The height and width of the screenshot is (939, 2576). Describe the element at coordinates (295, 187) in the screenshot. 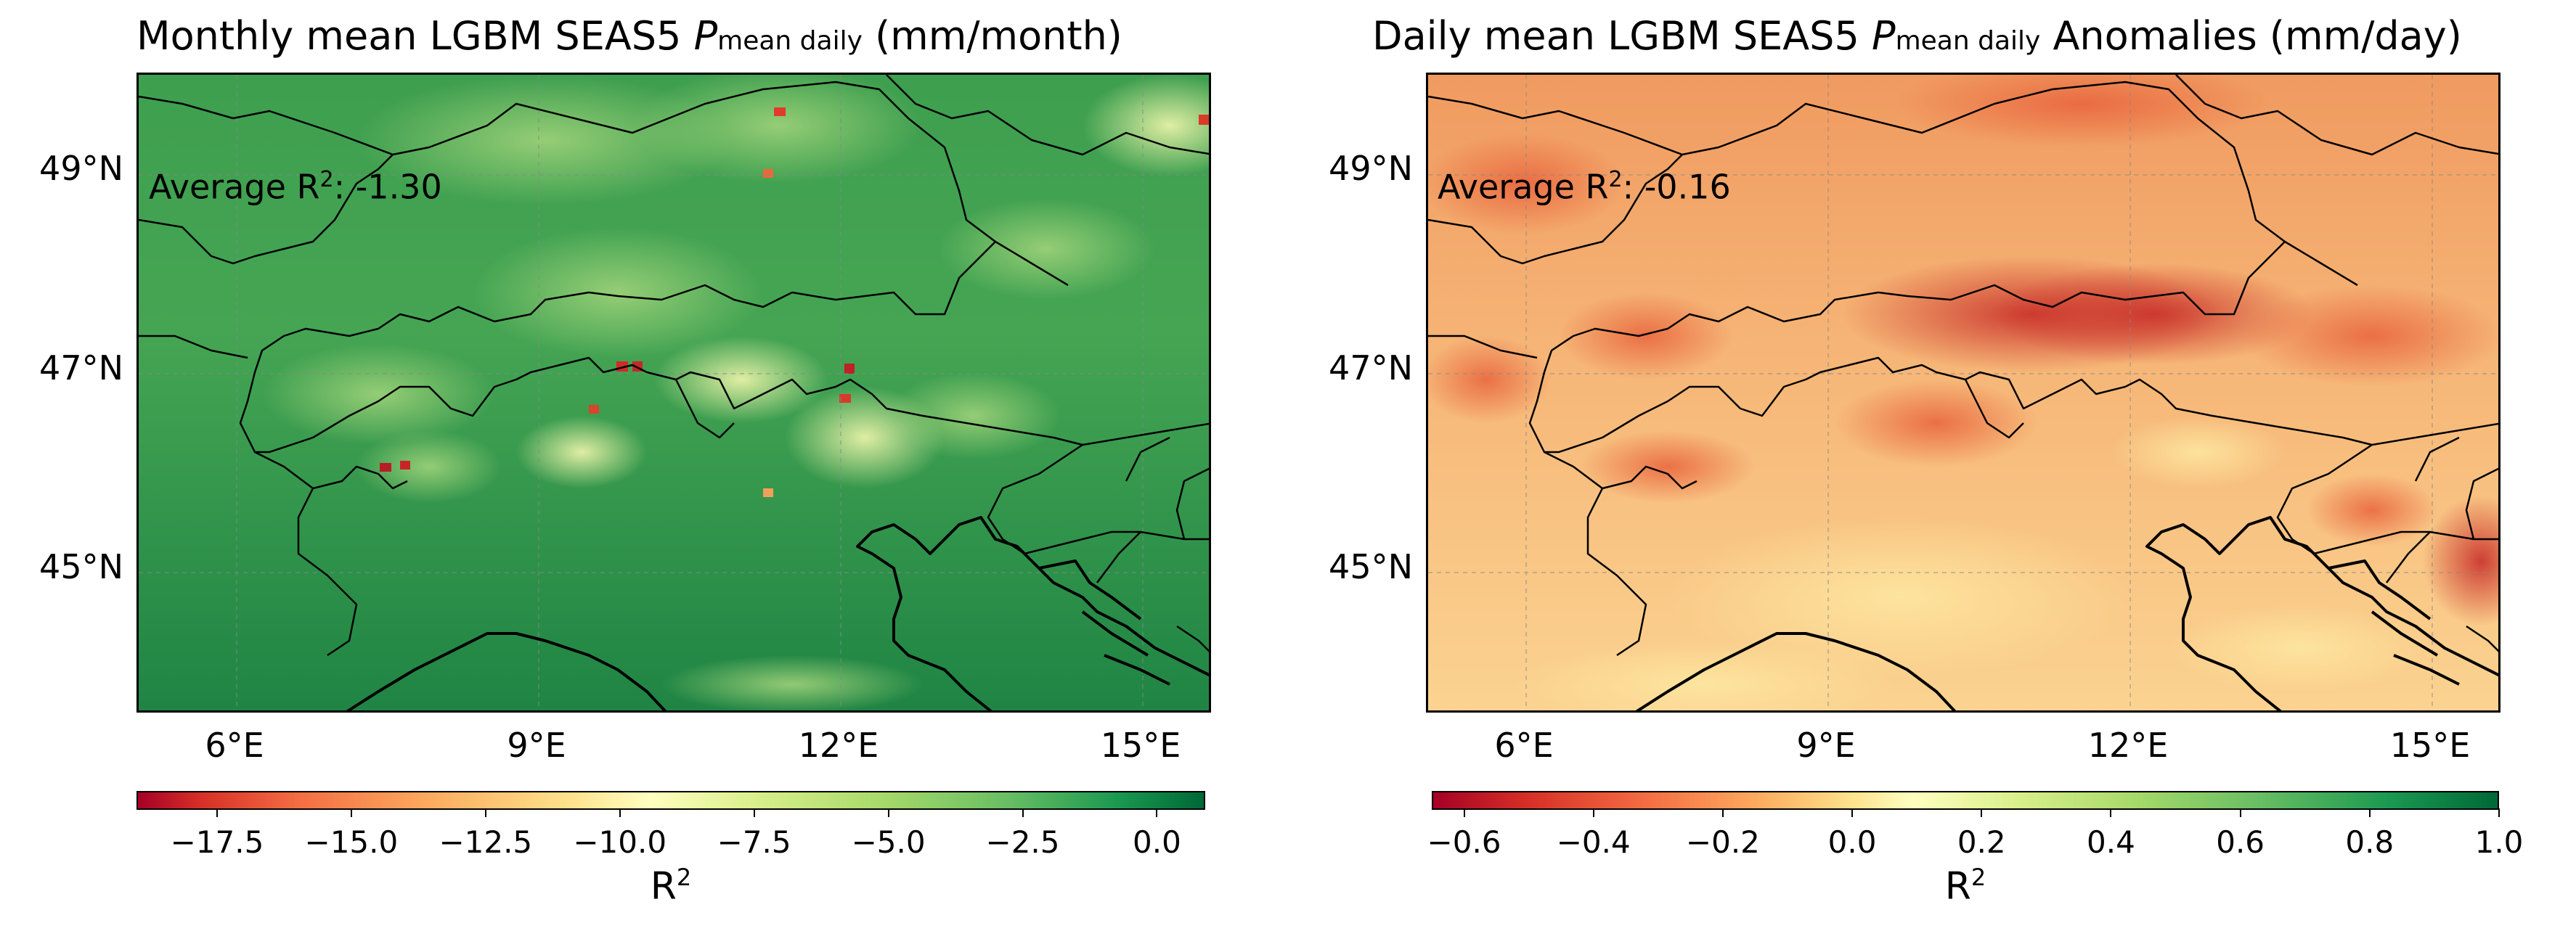

I see `left-average-r2: Average R2: -1.30` at that location.